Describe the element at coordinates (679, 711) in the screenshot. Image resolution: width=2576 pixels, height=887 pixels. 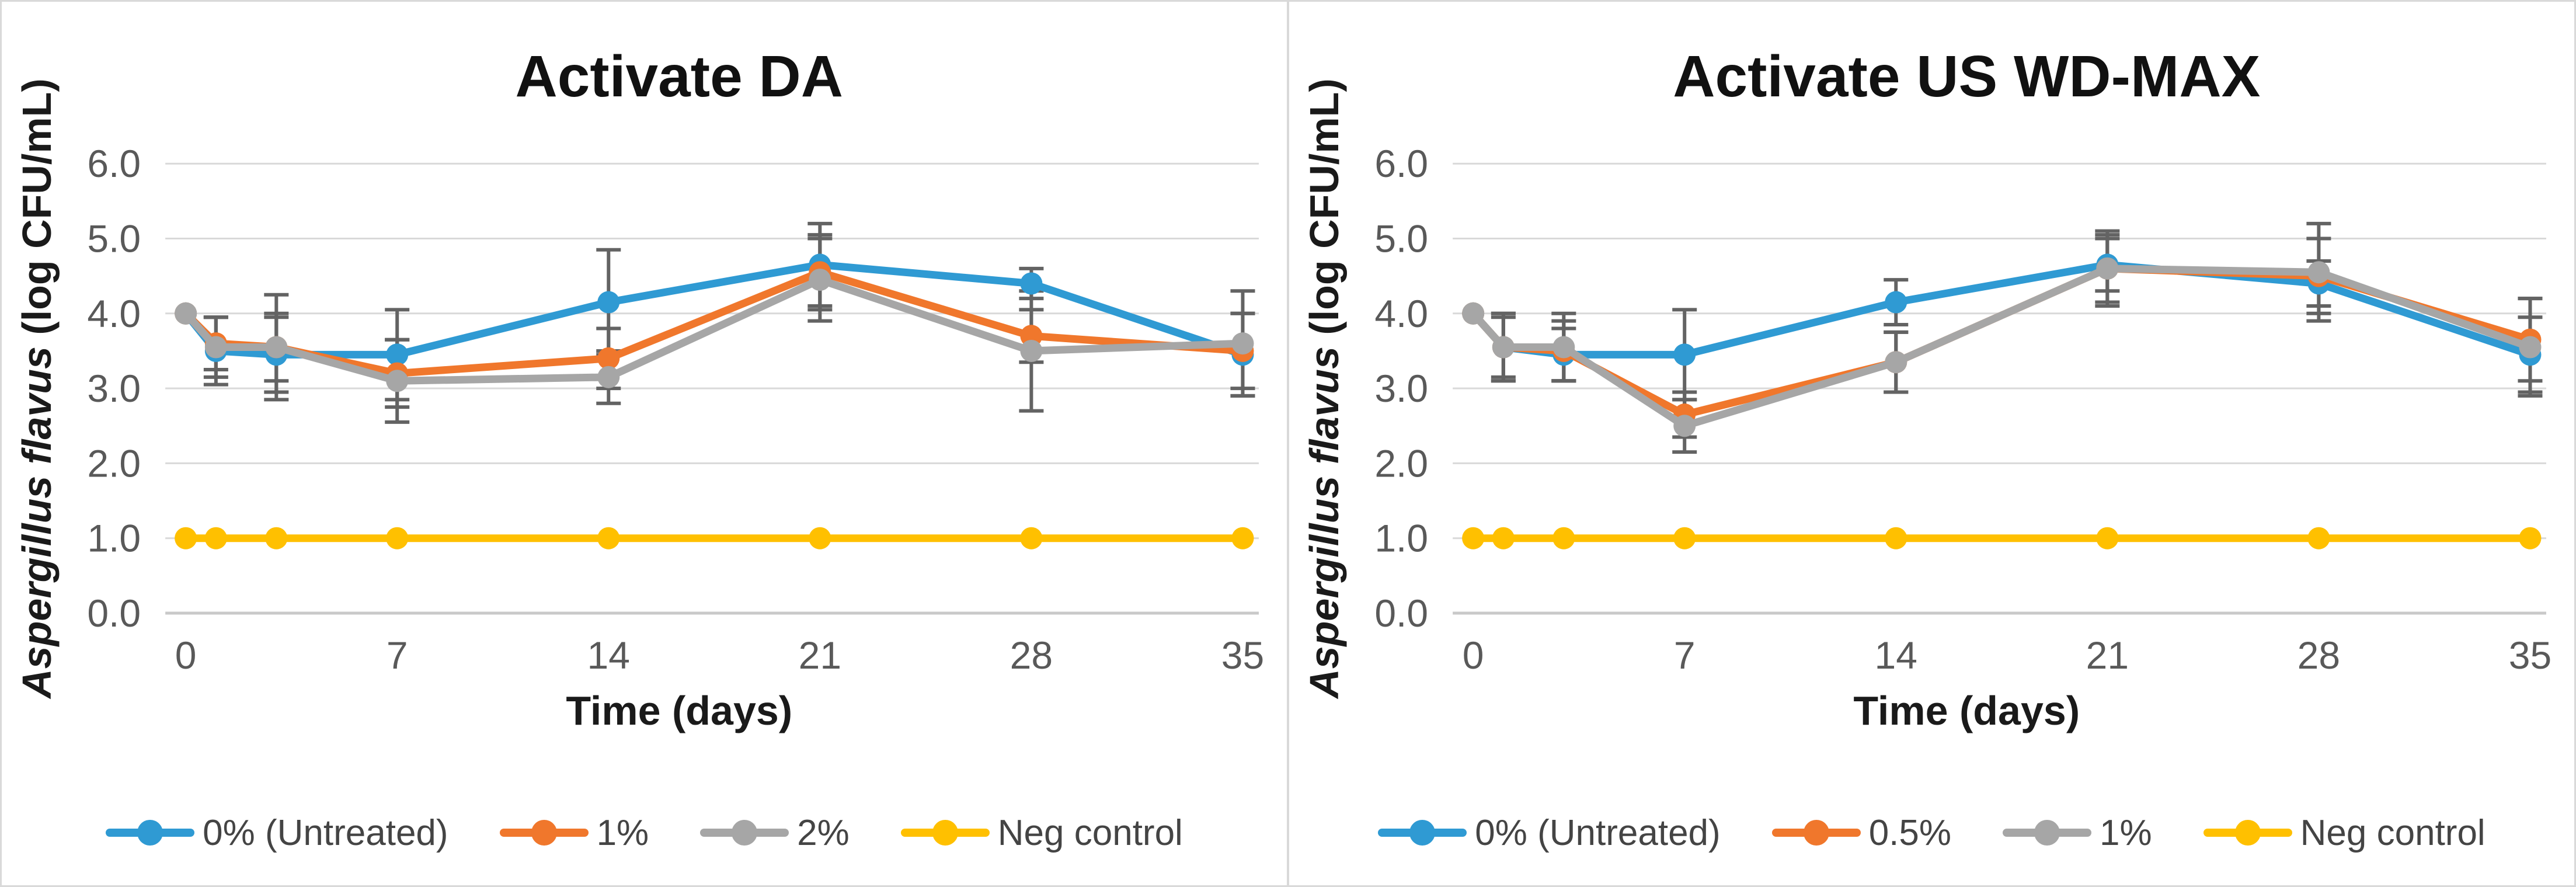
I see `x-axis-label: Time (days)` at that location.